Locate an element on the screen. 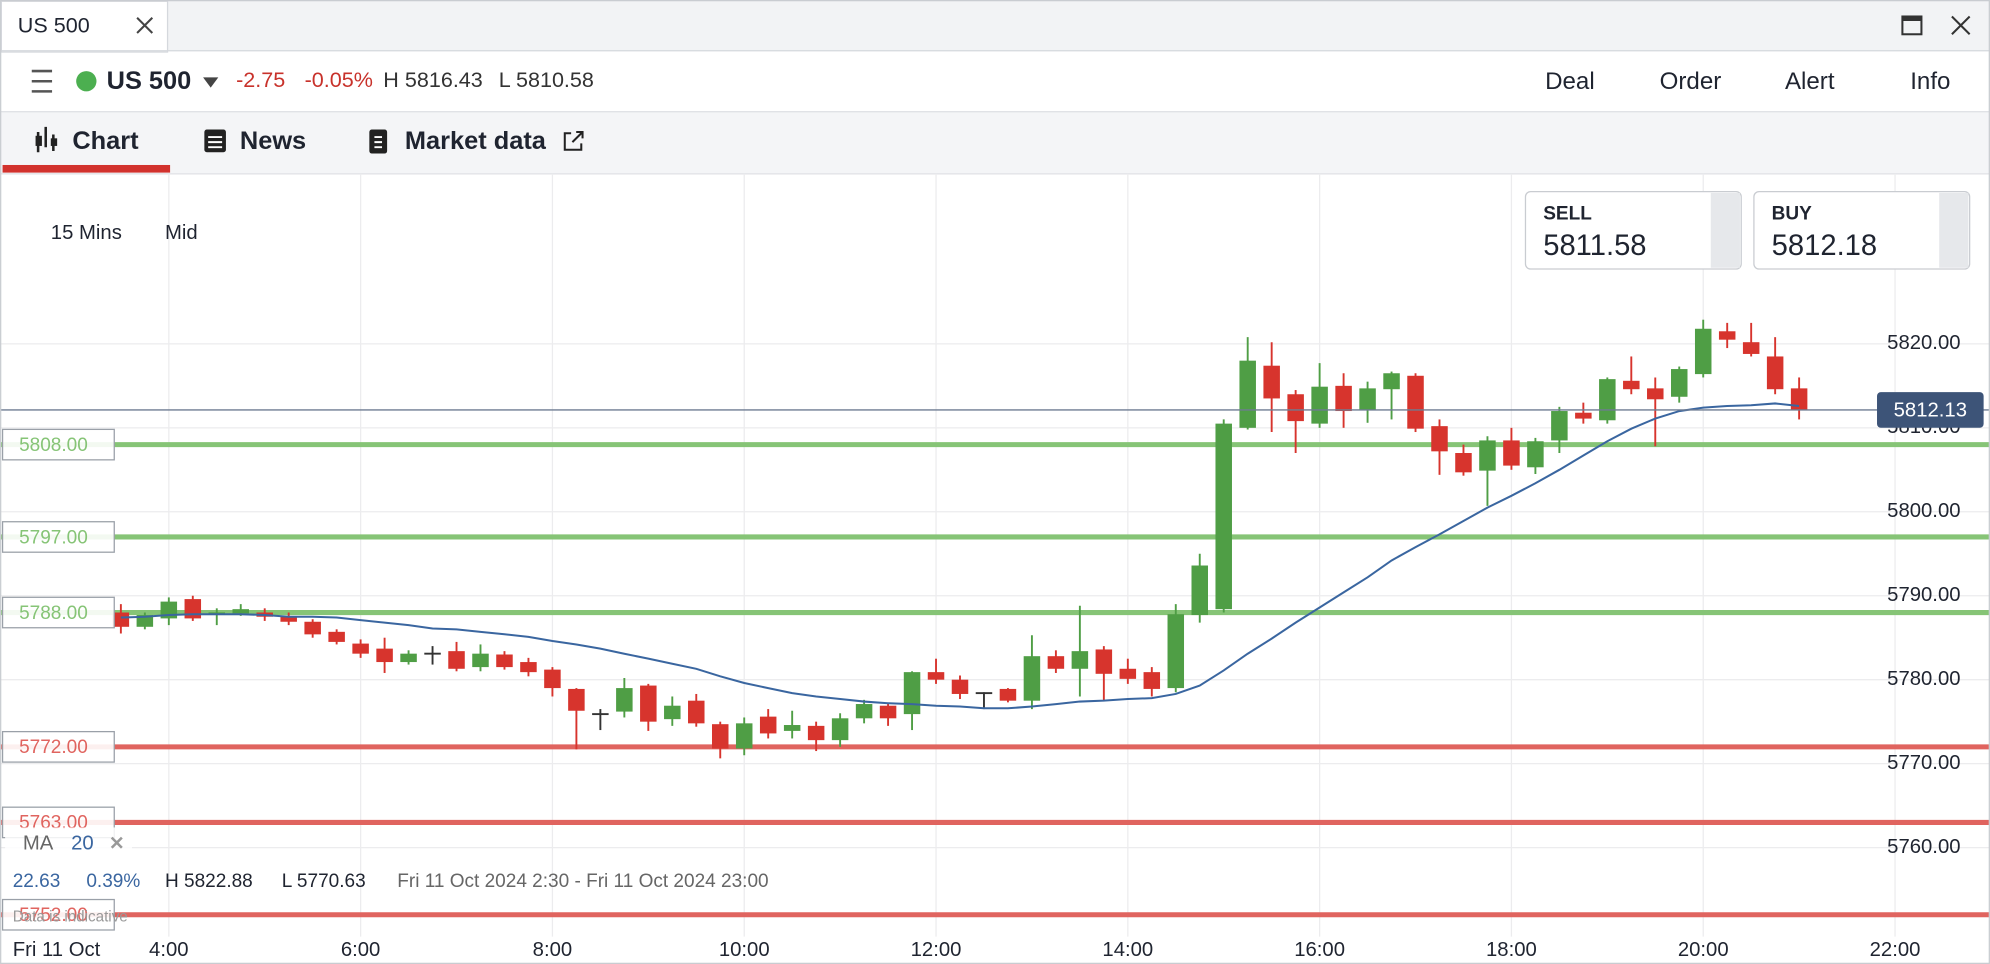 Image resolution: width=1990 pixels, height=964 pixels. x-tick-label: 10:00 is located at coordinates (744, 950).